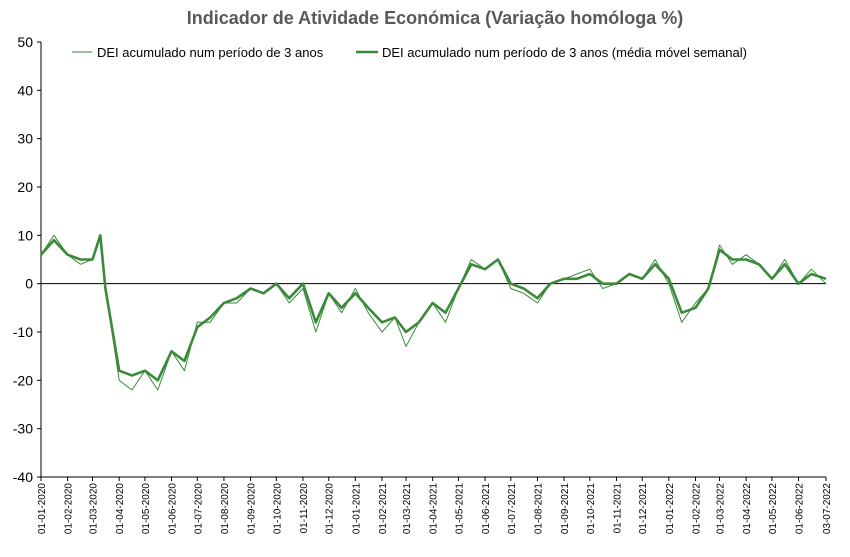 The width and height of the screenshot is (850, 557). I want to click on x-tick-label: 01-08-2021, so click(538, 509).